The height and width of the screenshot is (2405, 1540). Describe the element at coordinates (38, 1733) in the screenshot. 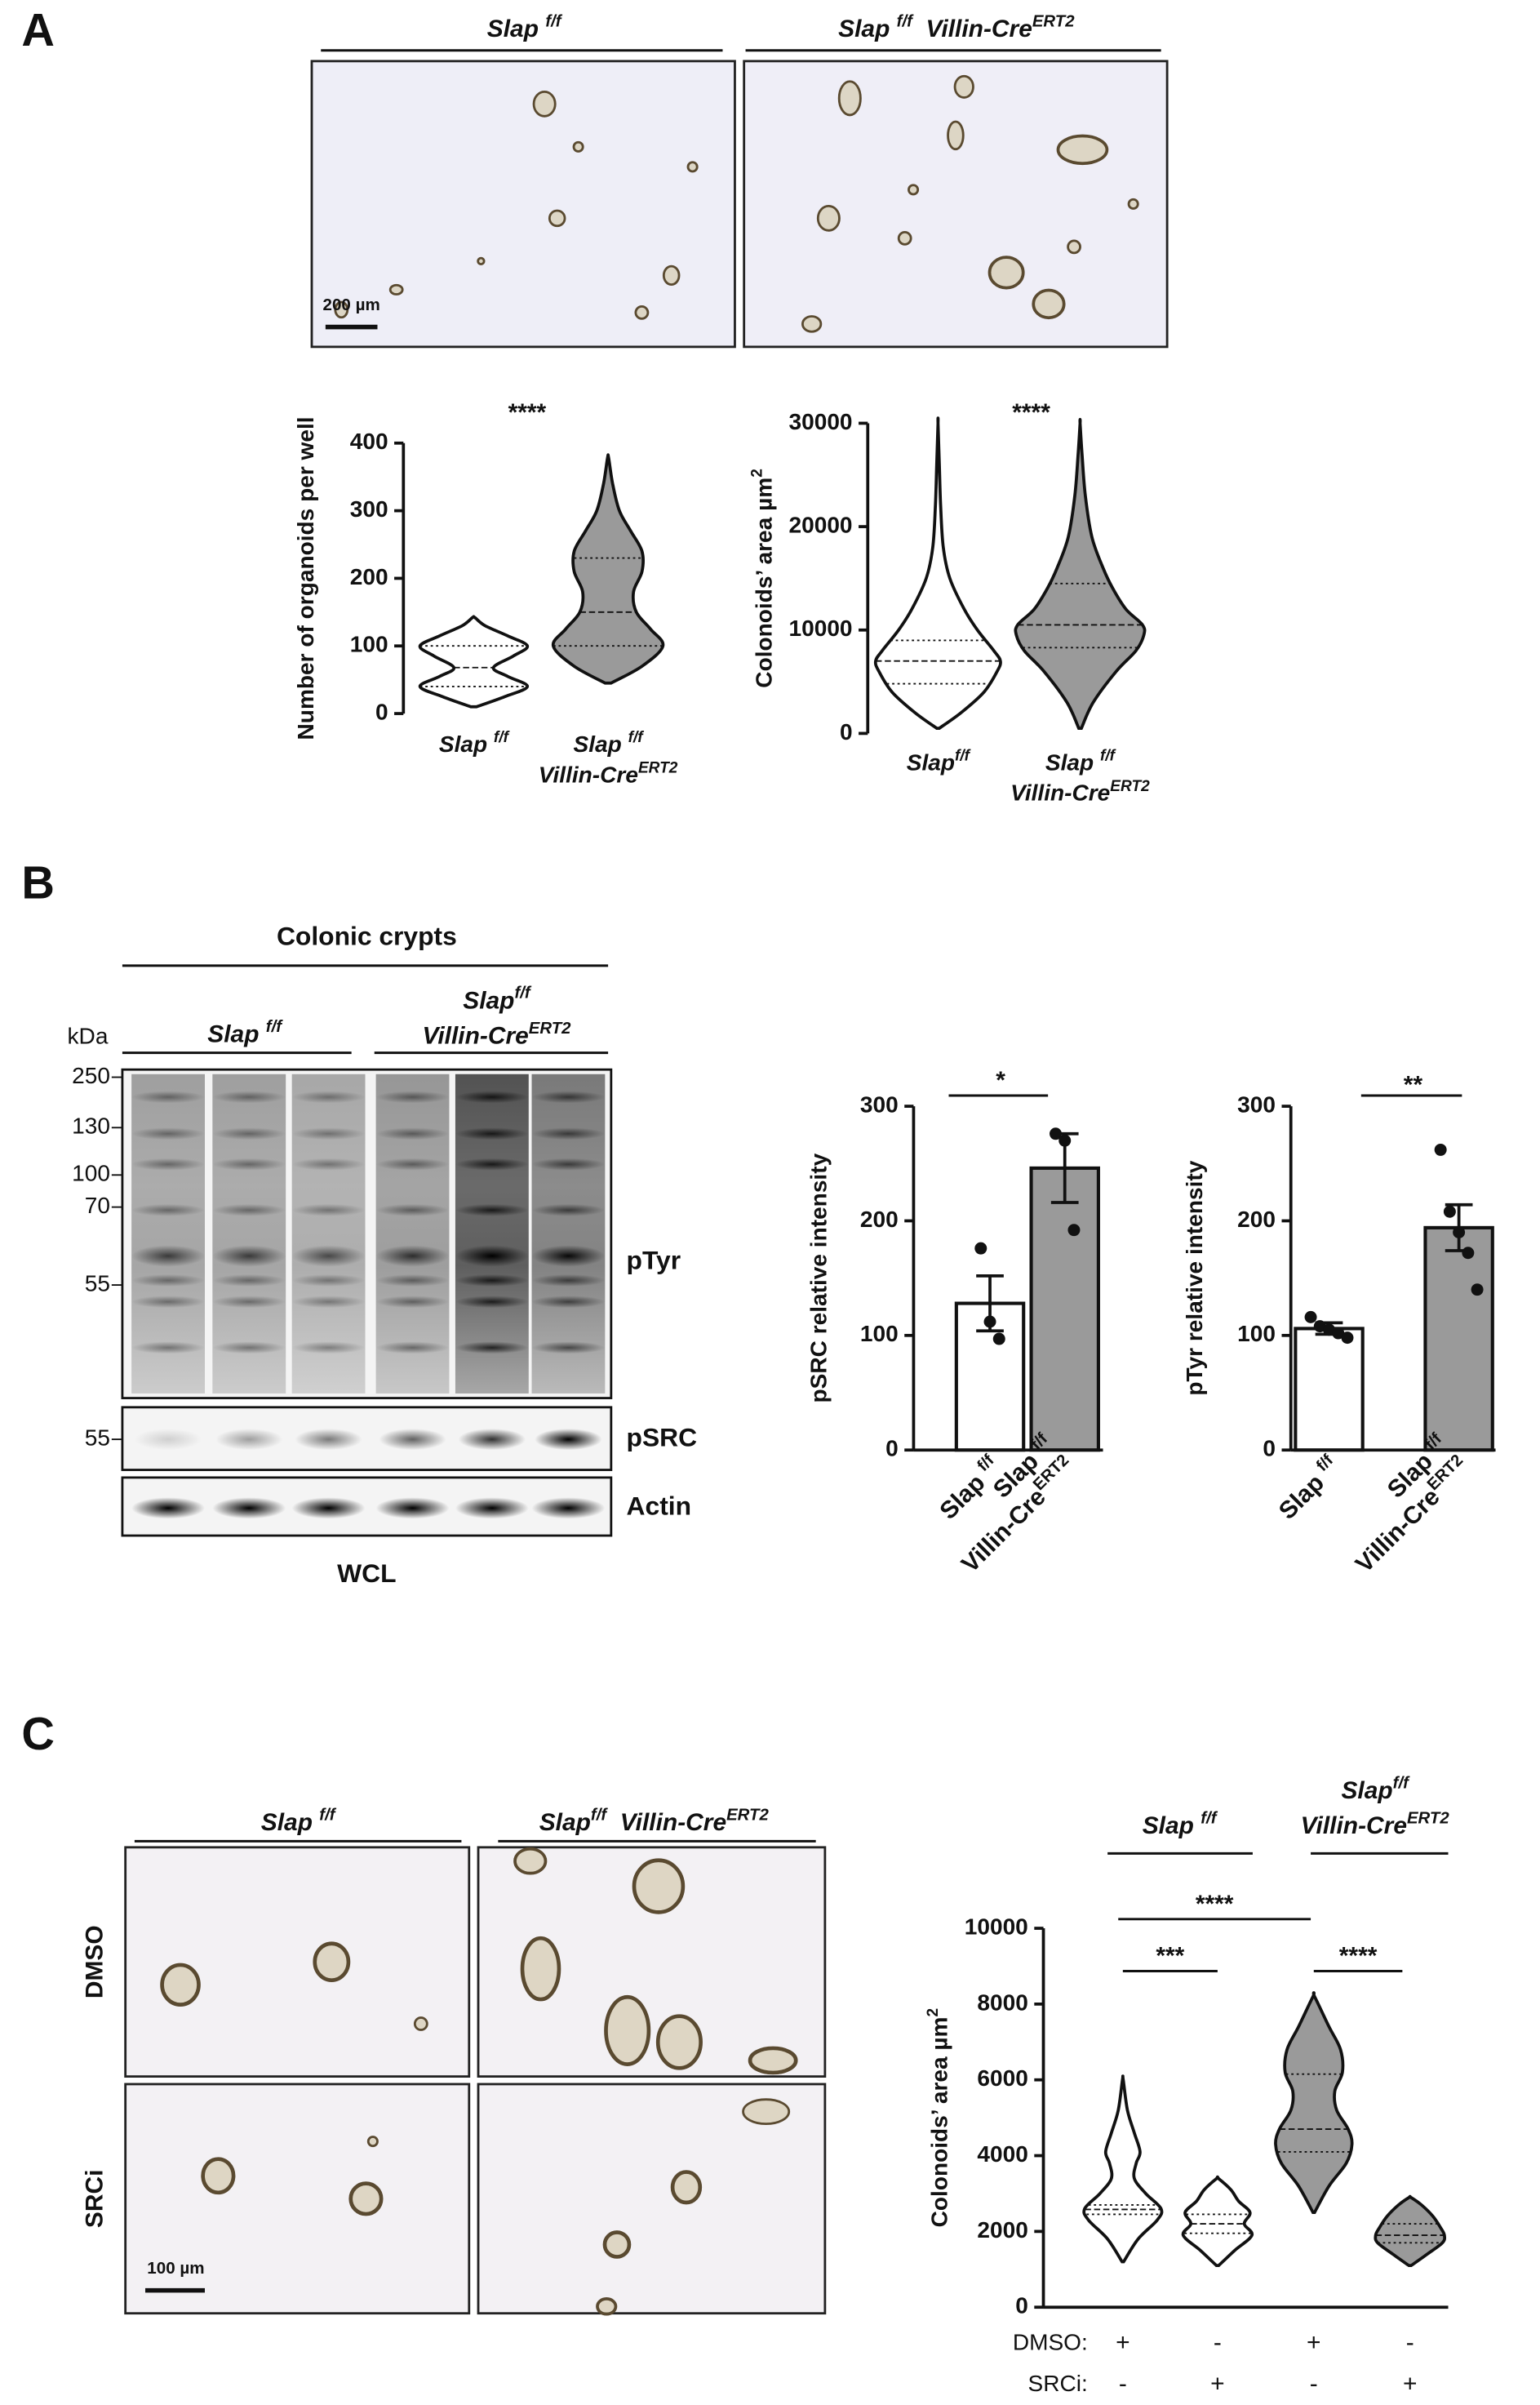

I see `panel-label: C` at that location.